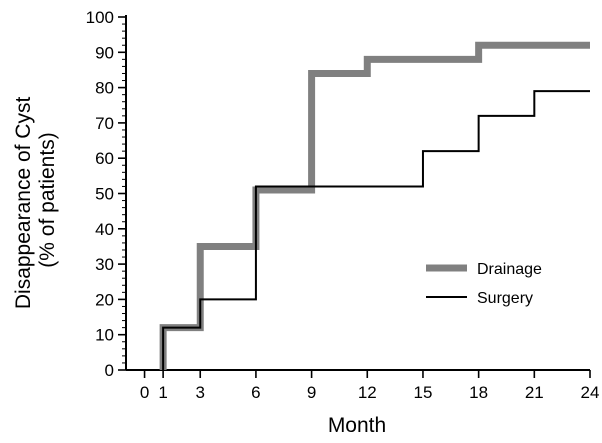 The height and width of the screenshot is (443, 602). Describe the element at coordinates (505, 298) in the screenshot. I see `legend-label-surgery: Surgery` at that location.